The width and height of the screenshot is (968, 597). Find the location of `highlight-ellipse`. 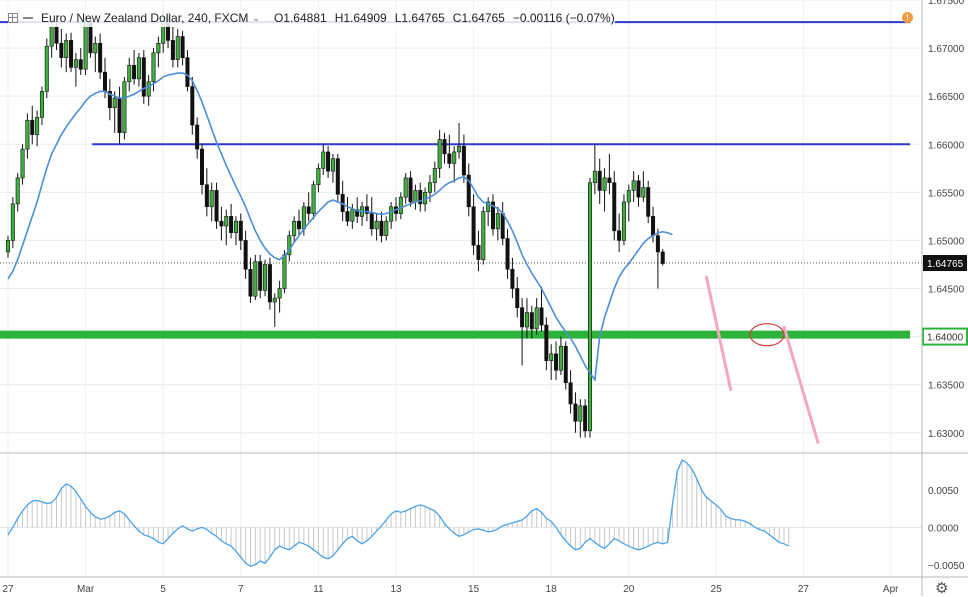

highlight-ellipse is located at coordinates (767, 335).